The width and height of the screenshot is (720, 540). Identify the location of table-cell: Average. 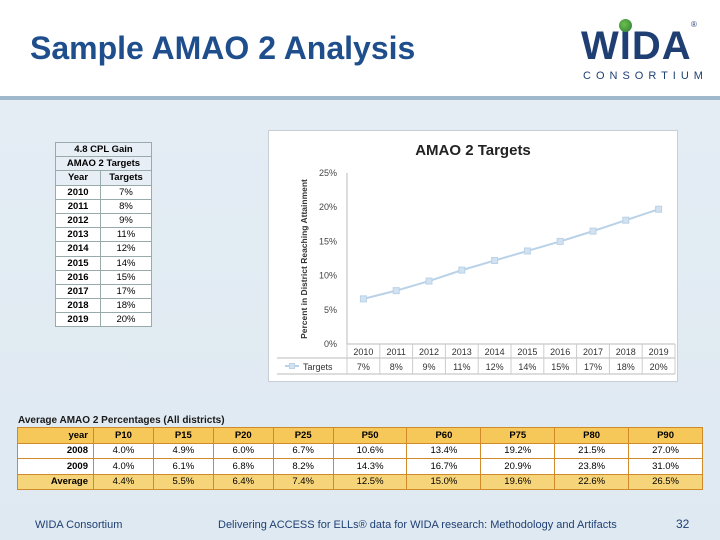
(55, 481).